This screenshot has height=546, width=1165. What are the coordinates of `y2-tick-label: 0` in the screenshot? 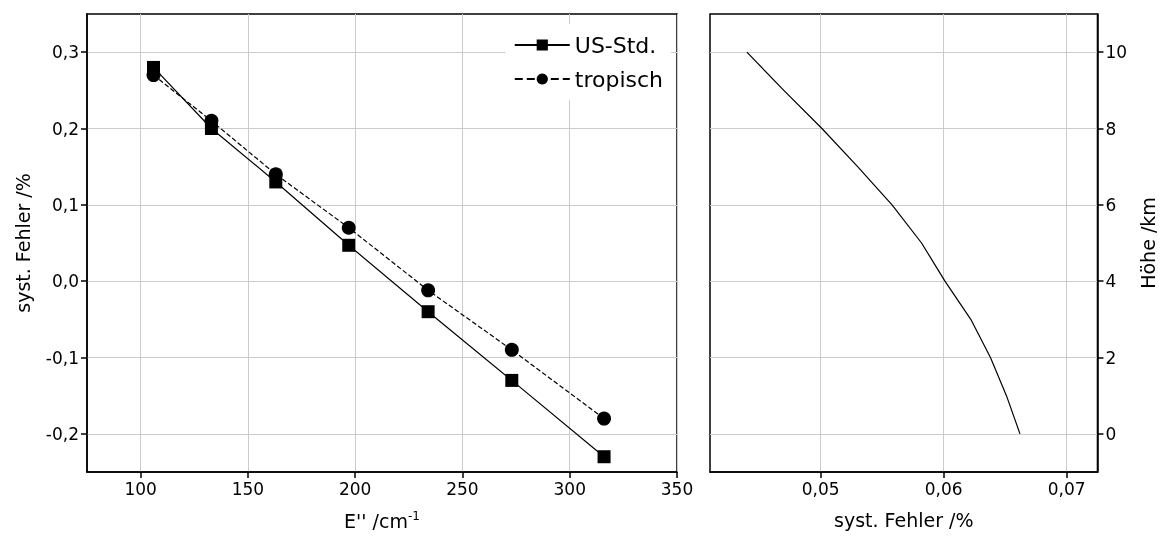 It's located at (1111, 433).